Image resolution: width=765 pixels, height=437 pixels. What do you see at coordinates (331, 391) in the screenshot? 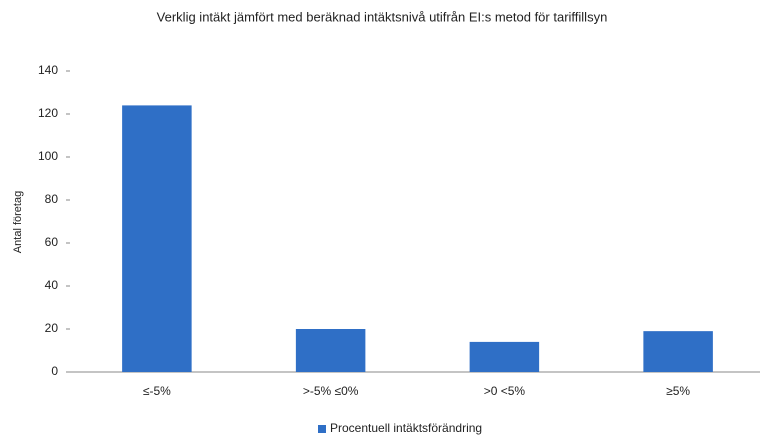
I see `x-tick-label: >-5% ≤0%` at bounding box center [331, 391].